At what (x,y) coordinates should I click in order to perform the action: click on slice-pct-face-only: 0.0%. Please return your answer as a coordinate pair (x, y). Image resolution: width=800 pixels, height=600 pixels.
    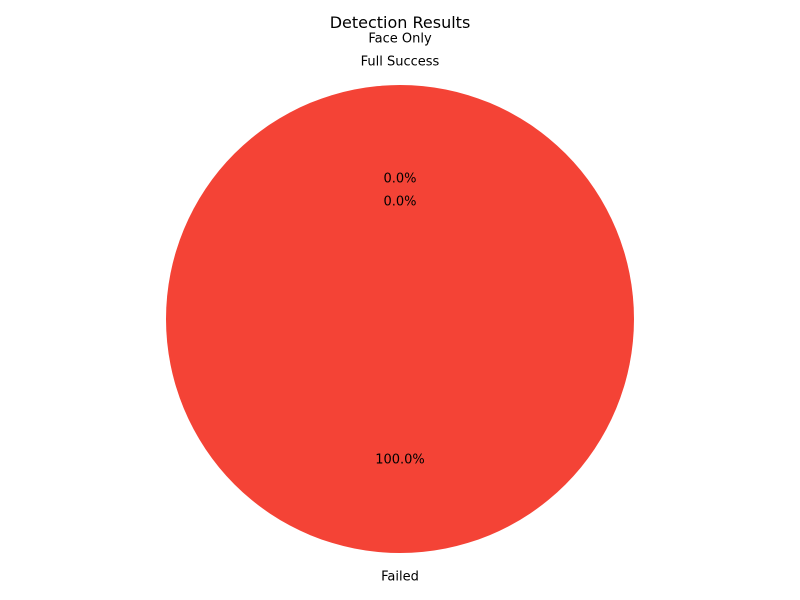
    Looking at the image, I should click on (399, 202).